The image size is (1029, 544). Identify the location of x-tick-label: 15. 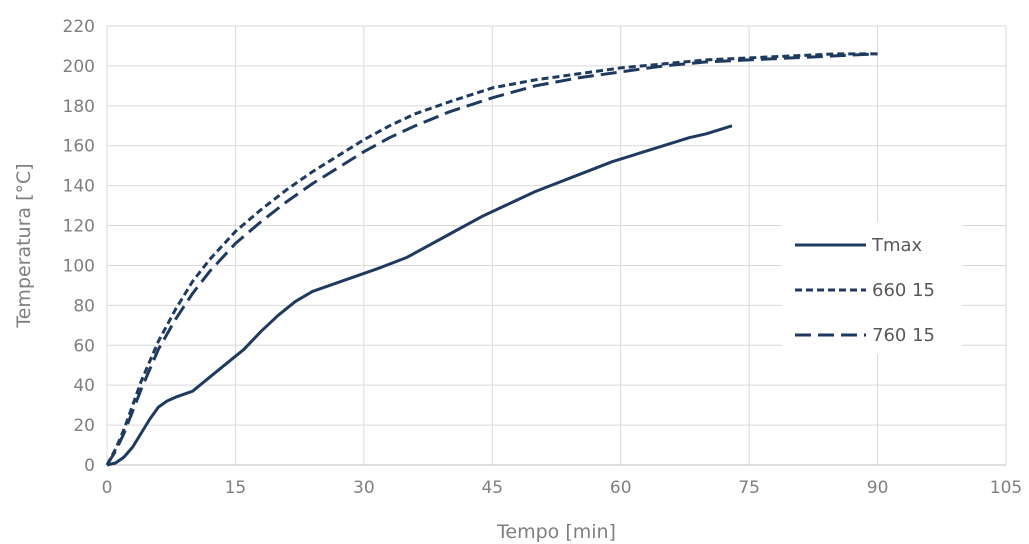
(236, 488).